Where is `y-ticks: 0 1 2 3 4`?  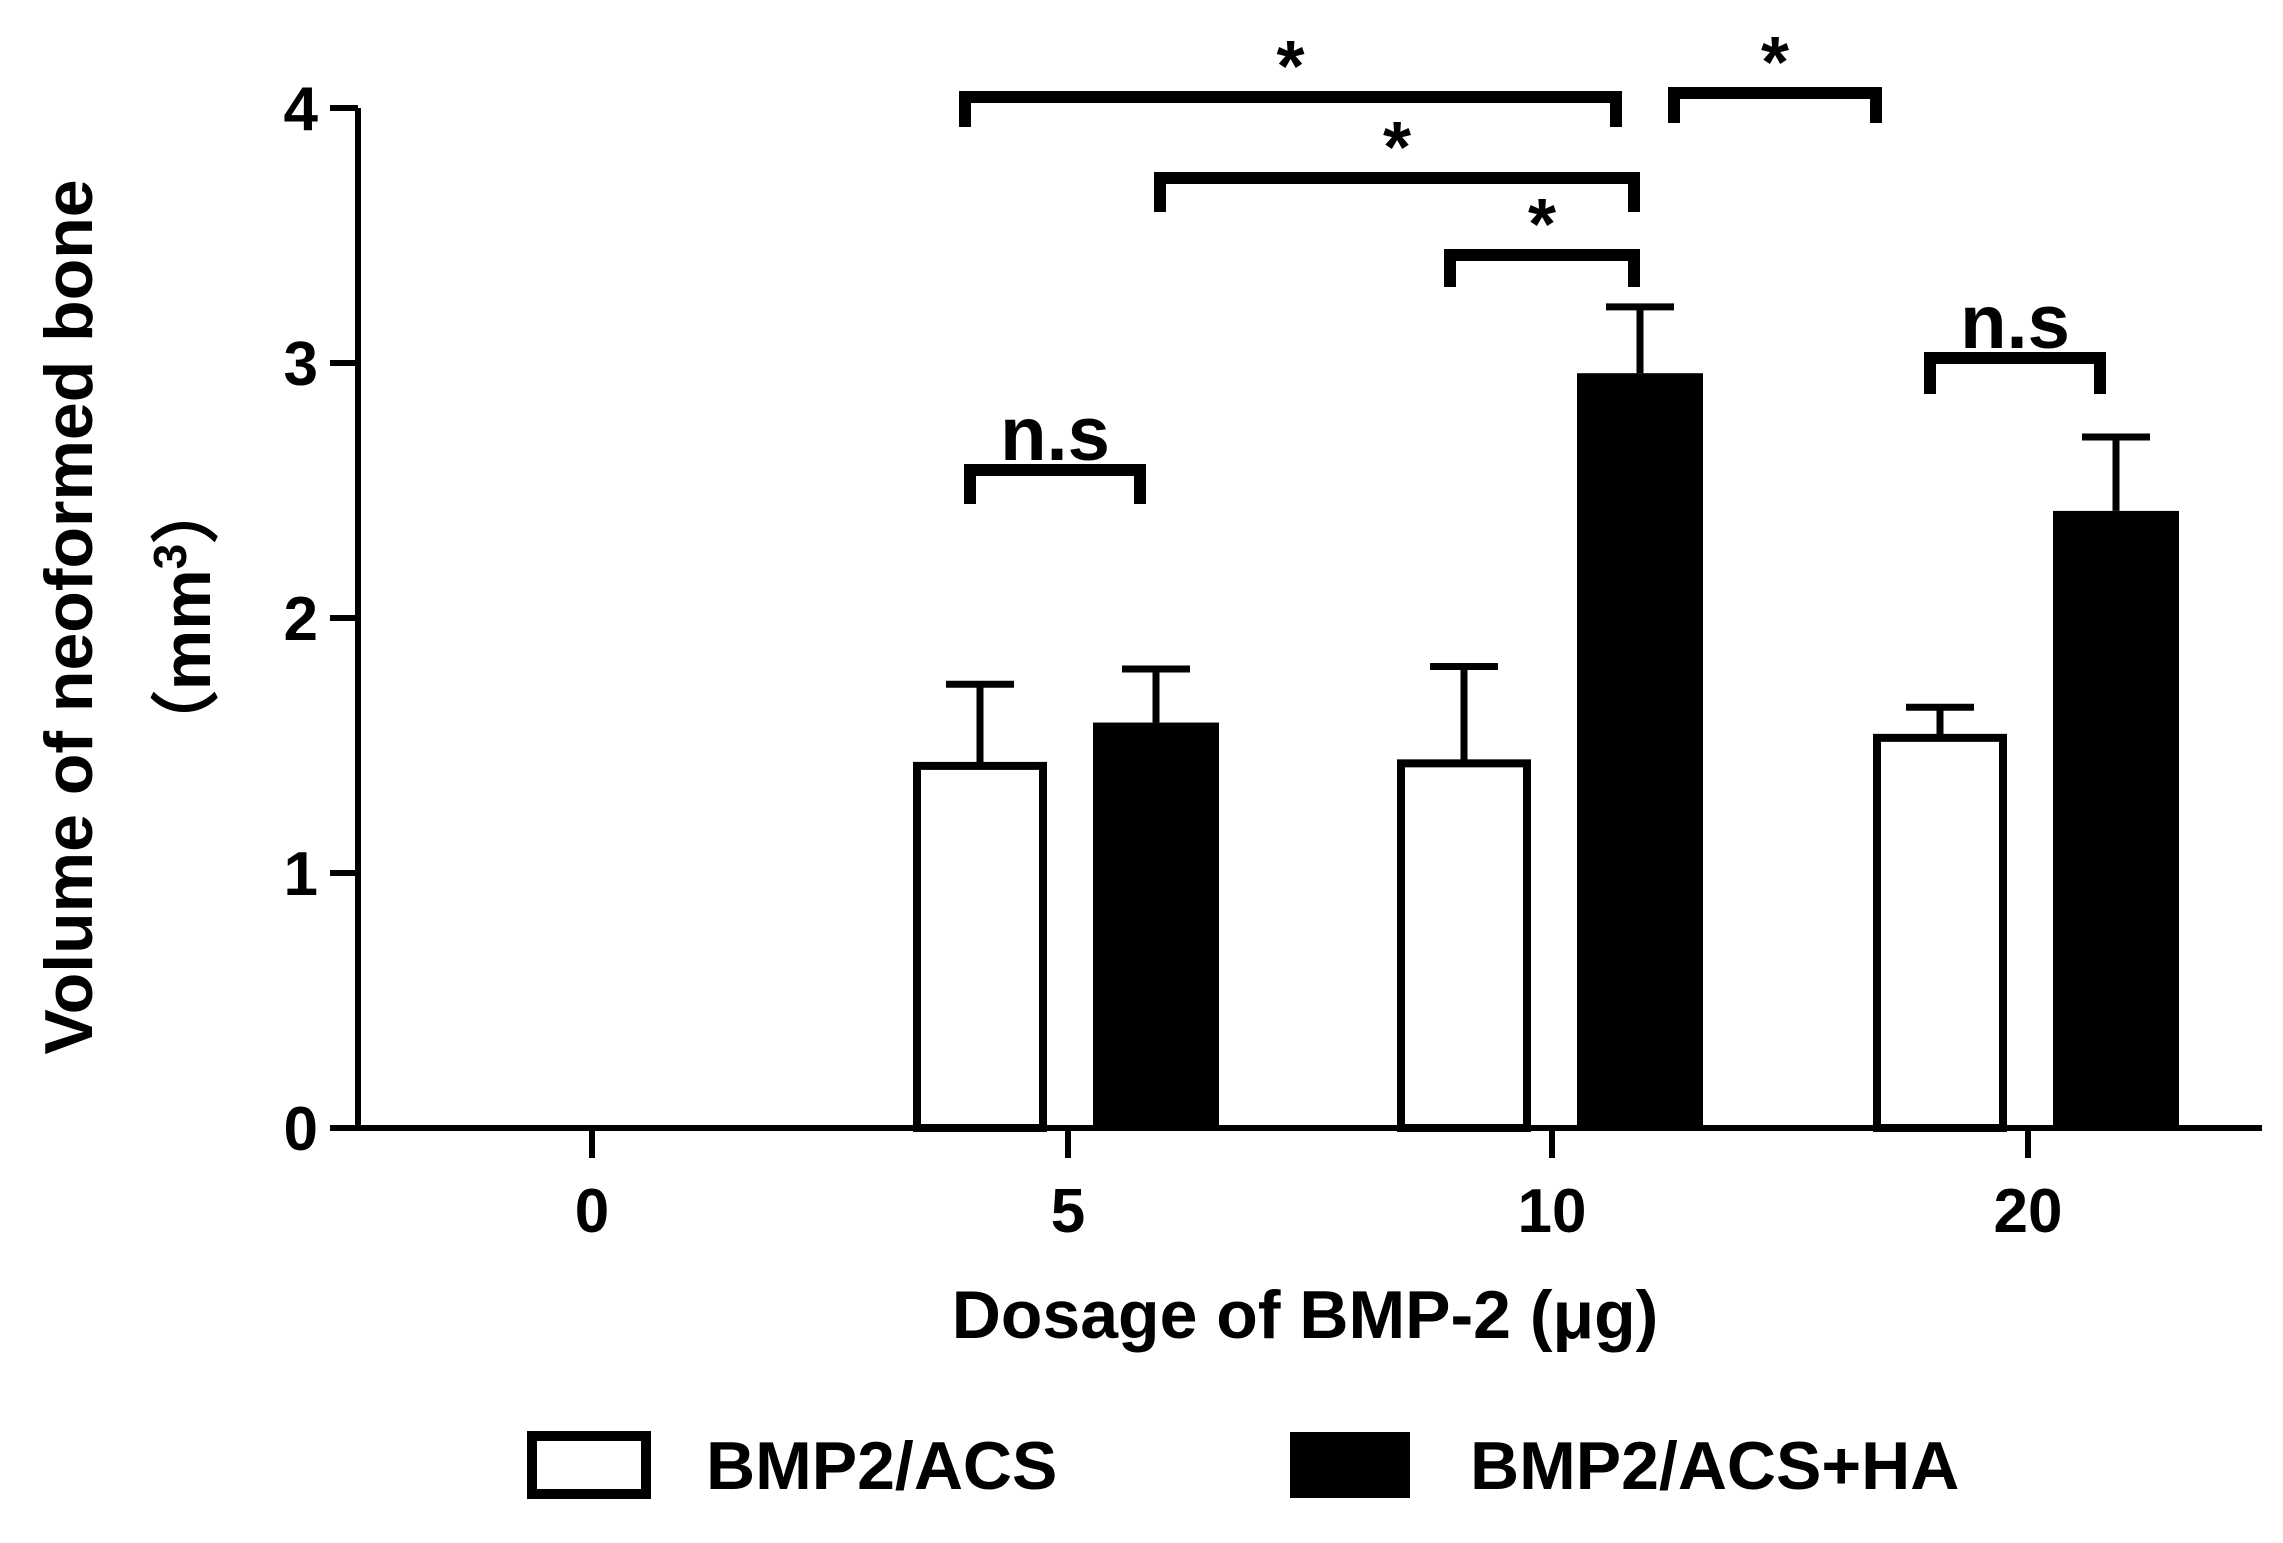 y-ticks: 0 1 2 3 4 is located at coordinates (321, 619).